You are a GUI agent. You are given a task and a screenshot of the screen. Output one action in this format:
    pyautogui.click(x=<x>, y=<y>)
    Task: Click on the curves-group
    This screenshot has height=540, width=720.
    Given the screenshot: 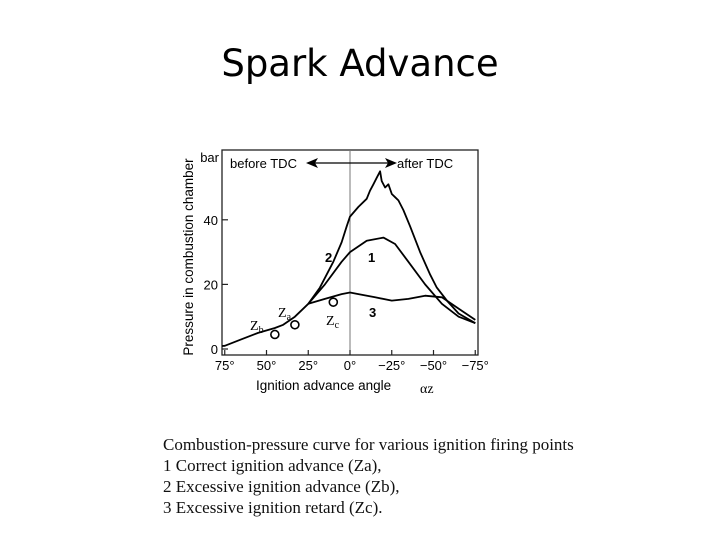 What is the action you would take?
    pyautogui.click(x=349, y=258)
    